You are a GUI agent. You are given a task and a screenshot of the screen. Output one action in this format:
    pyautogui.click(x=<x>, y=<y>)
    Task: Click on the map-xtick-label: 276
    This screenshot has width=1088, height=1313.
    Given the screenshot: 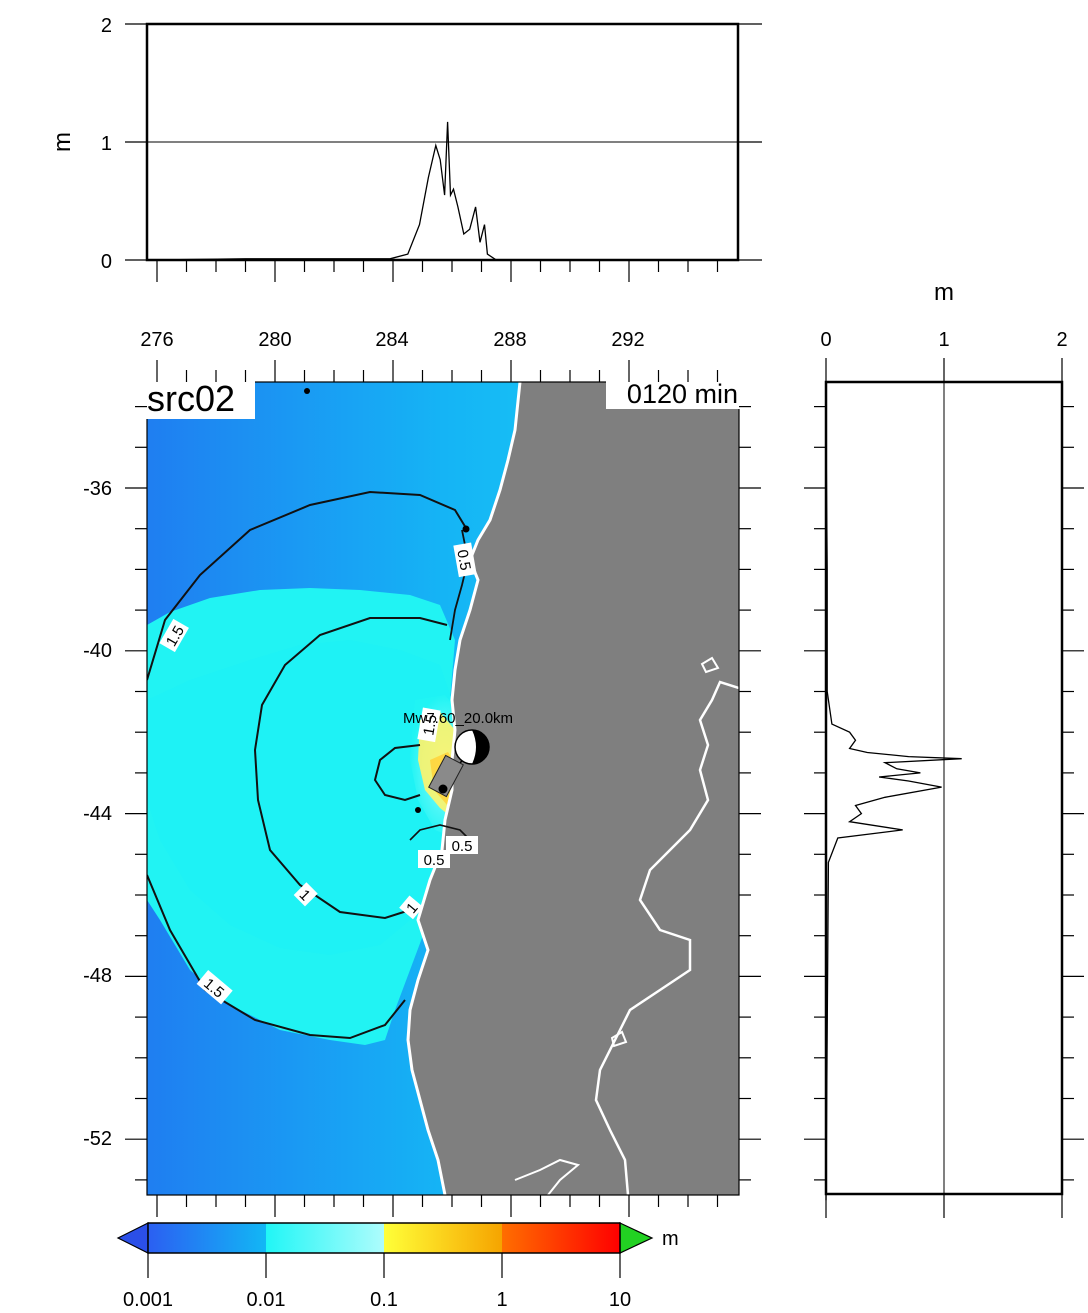 What is the action you would take?
    pyautogui.click(x=156, y=340)
    